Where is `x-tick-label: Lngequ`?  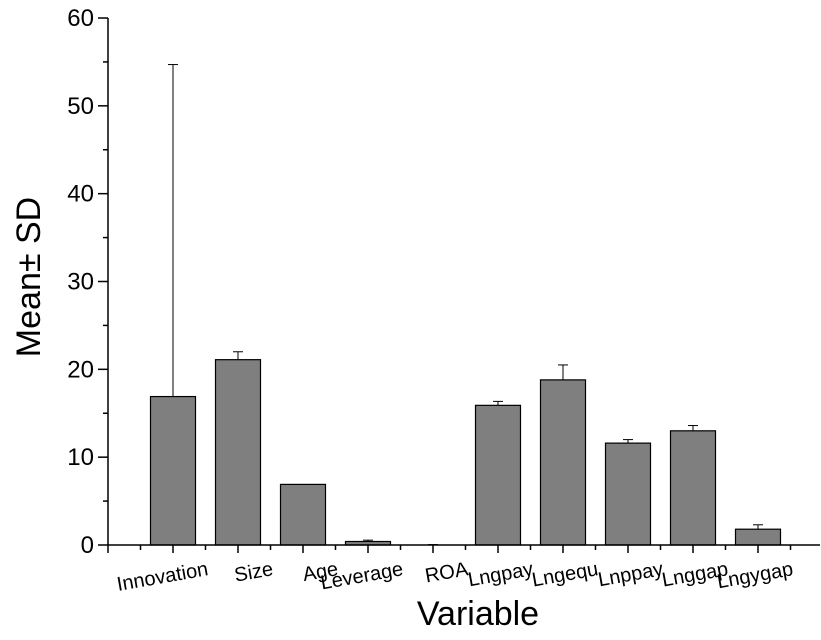 x-tick-label: Lngequ is located at coordinates (565, 574).